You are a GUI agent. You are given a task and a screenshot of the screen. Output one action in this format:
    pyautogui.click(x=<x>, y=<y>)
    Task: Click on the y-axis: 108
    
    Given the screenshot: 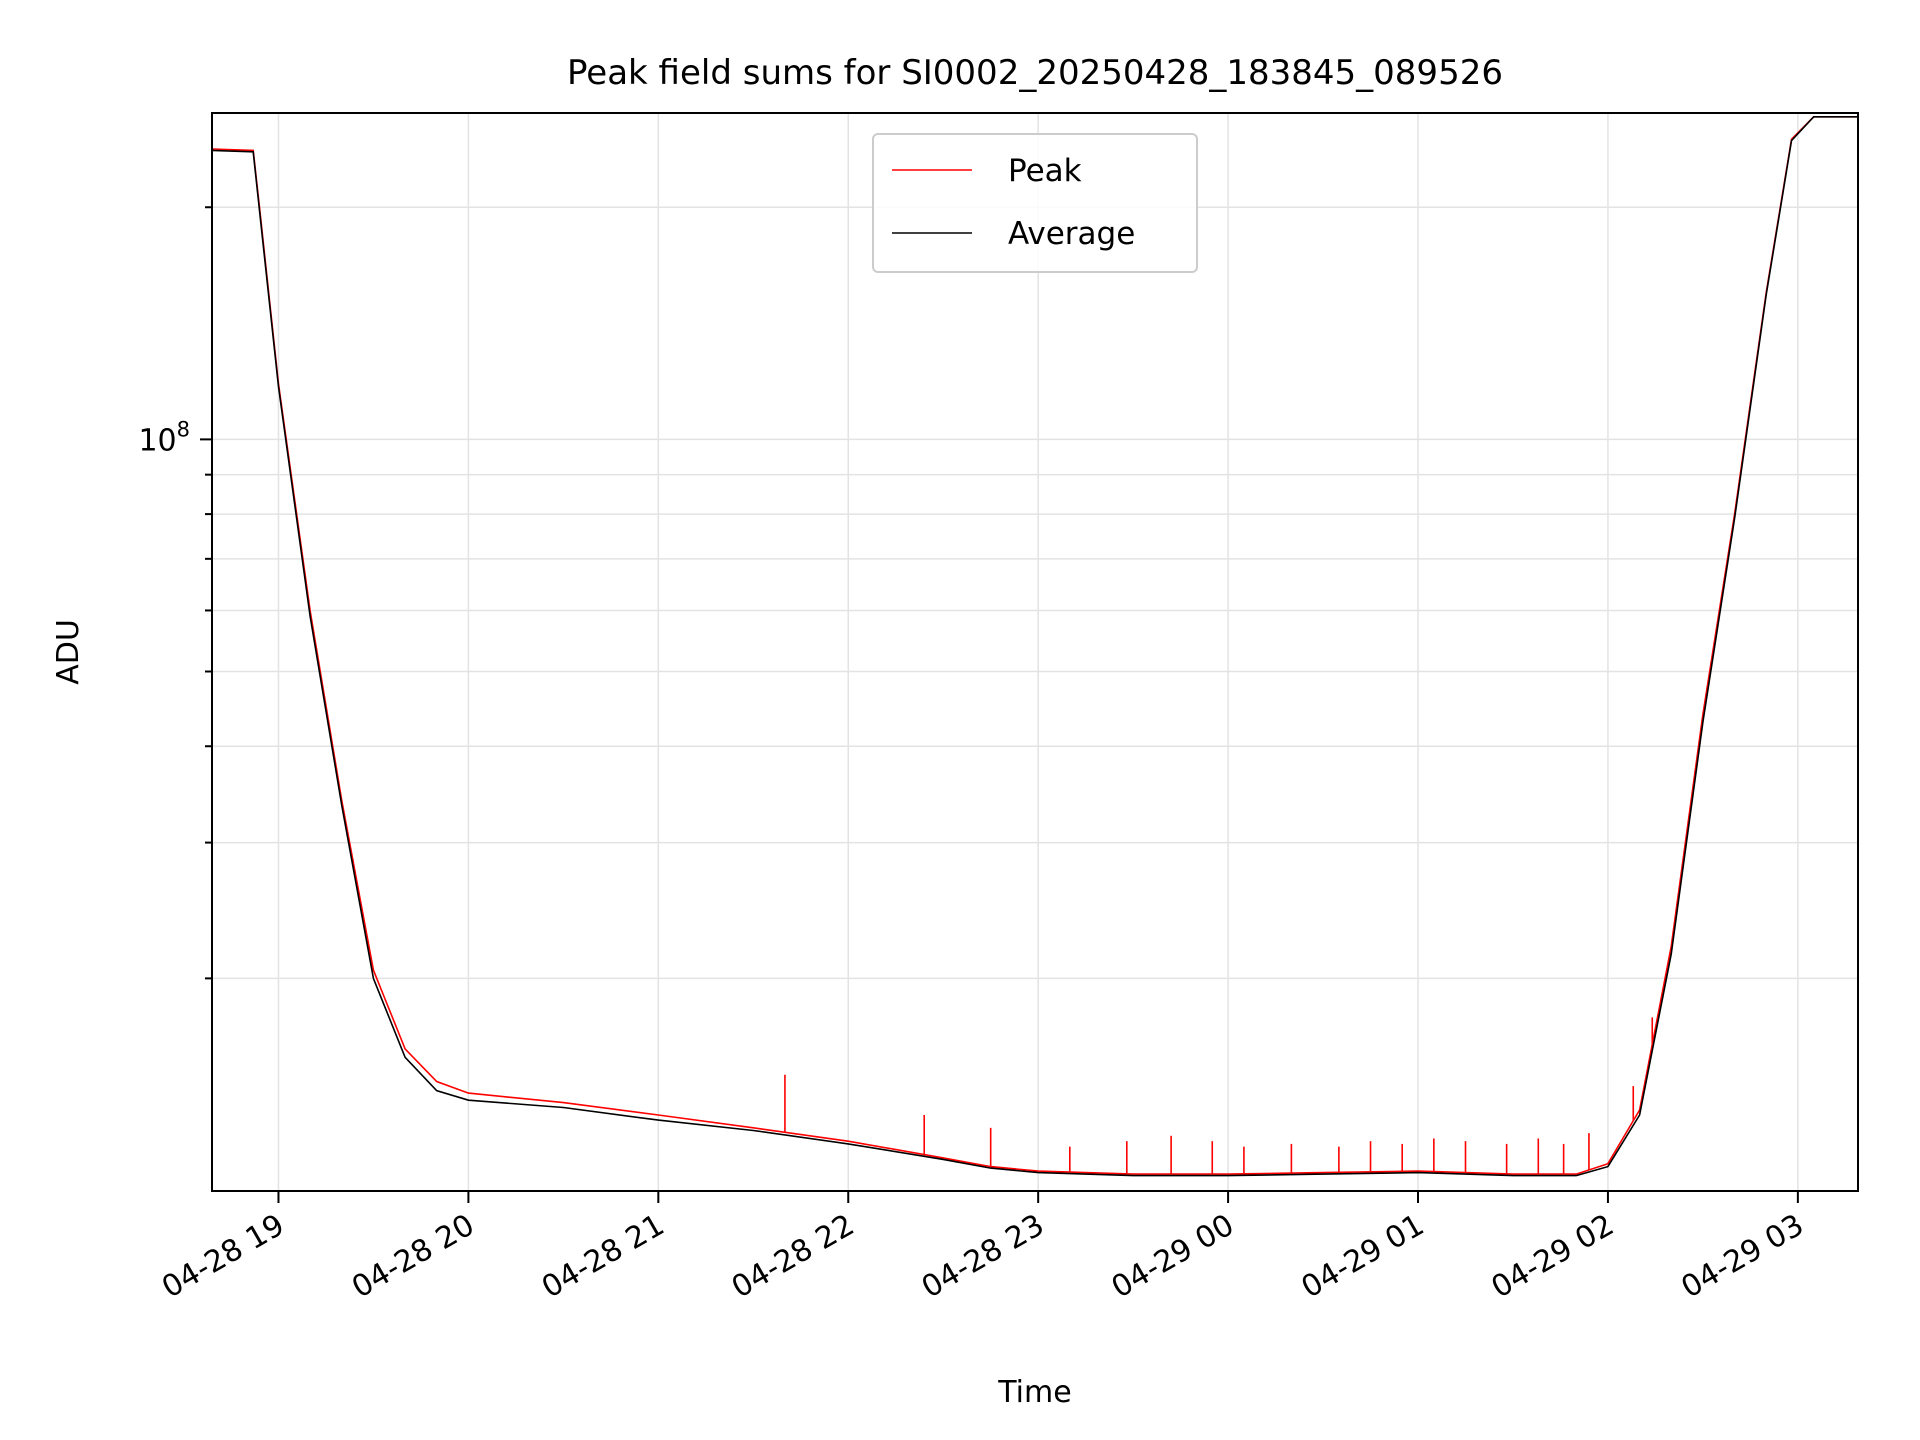 What is the action you would take?
    pyautogui.click(x=175, y=593)
    